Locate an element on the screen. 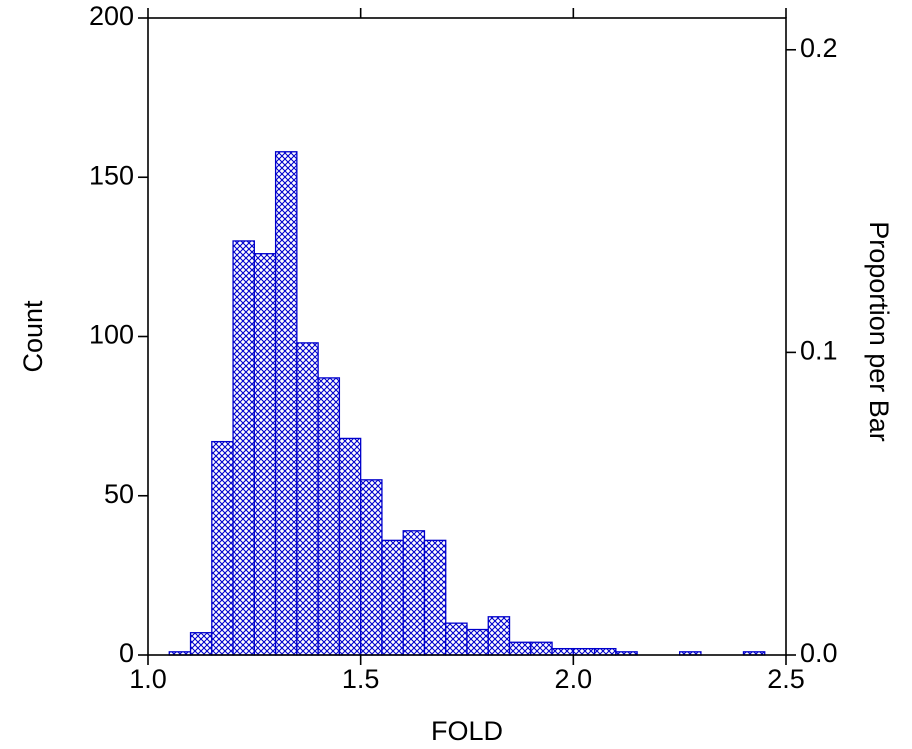  x-axis-label: FOLD is located at coordinates (467, 731).